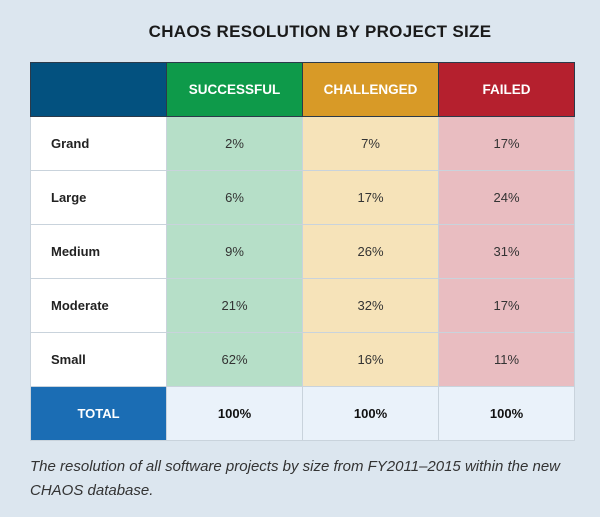 The height and width of the screenshot is (517, 600). What do you see at coordinates (506, 89) in the screenshot?
I see `header-cell: FAILED` at bounding box center [506, 89].